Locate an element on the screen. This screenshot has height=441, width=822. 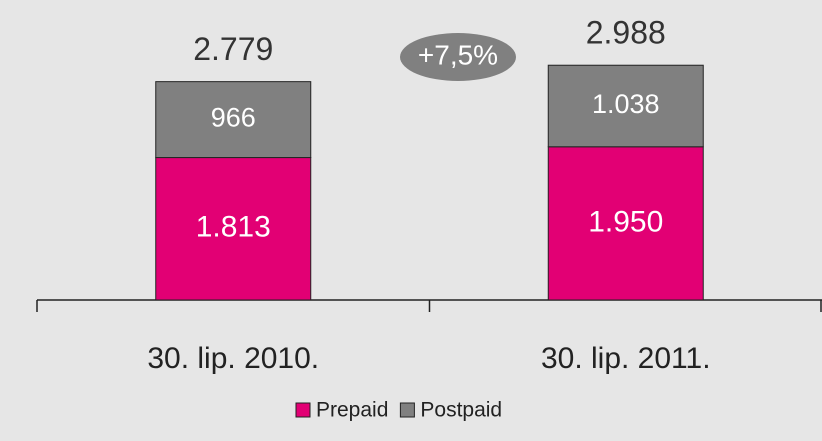
value-label: 1.813 is located at coordinates (233, 227).